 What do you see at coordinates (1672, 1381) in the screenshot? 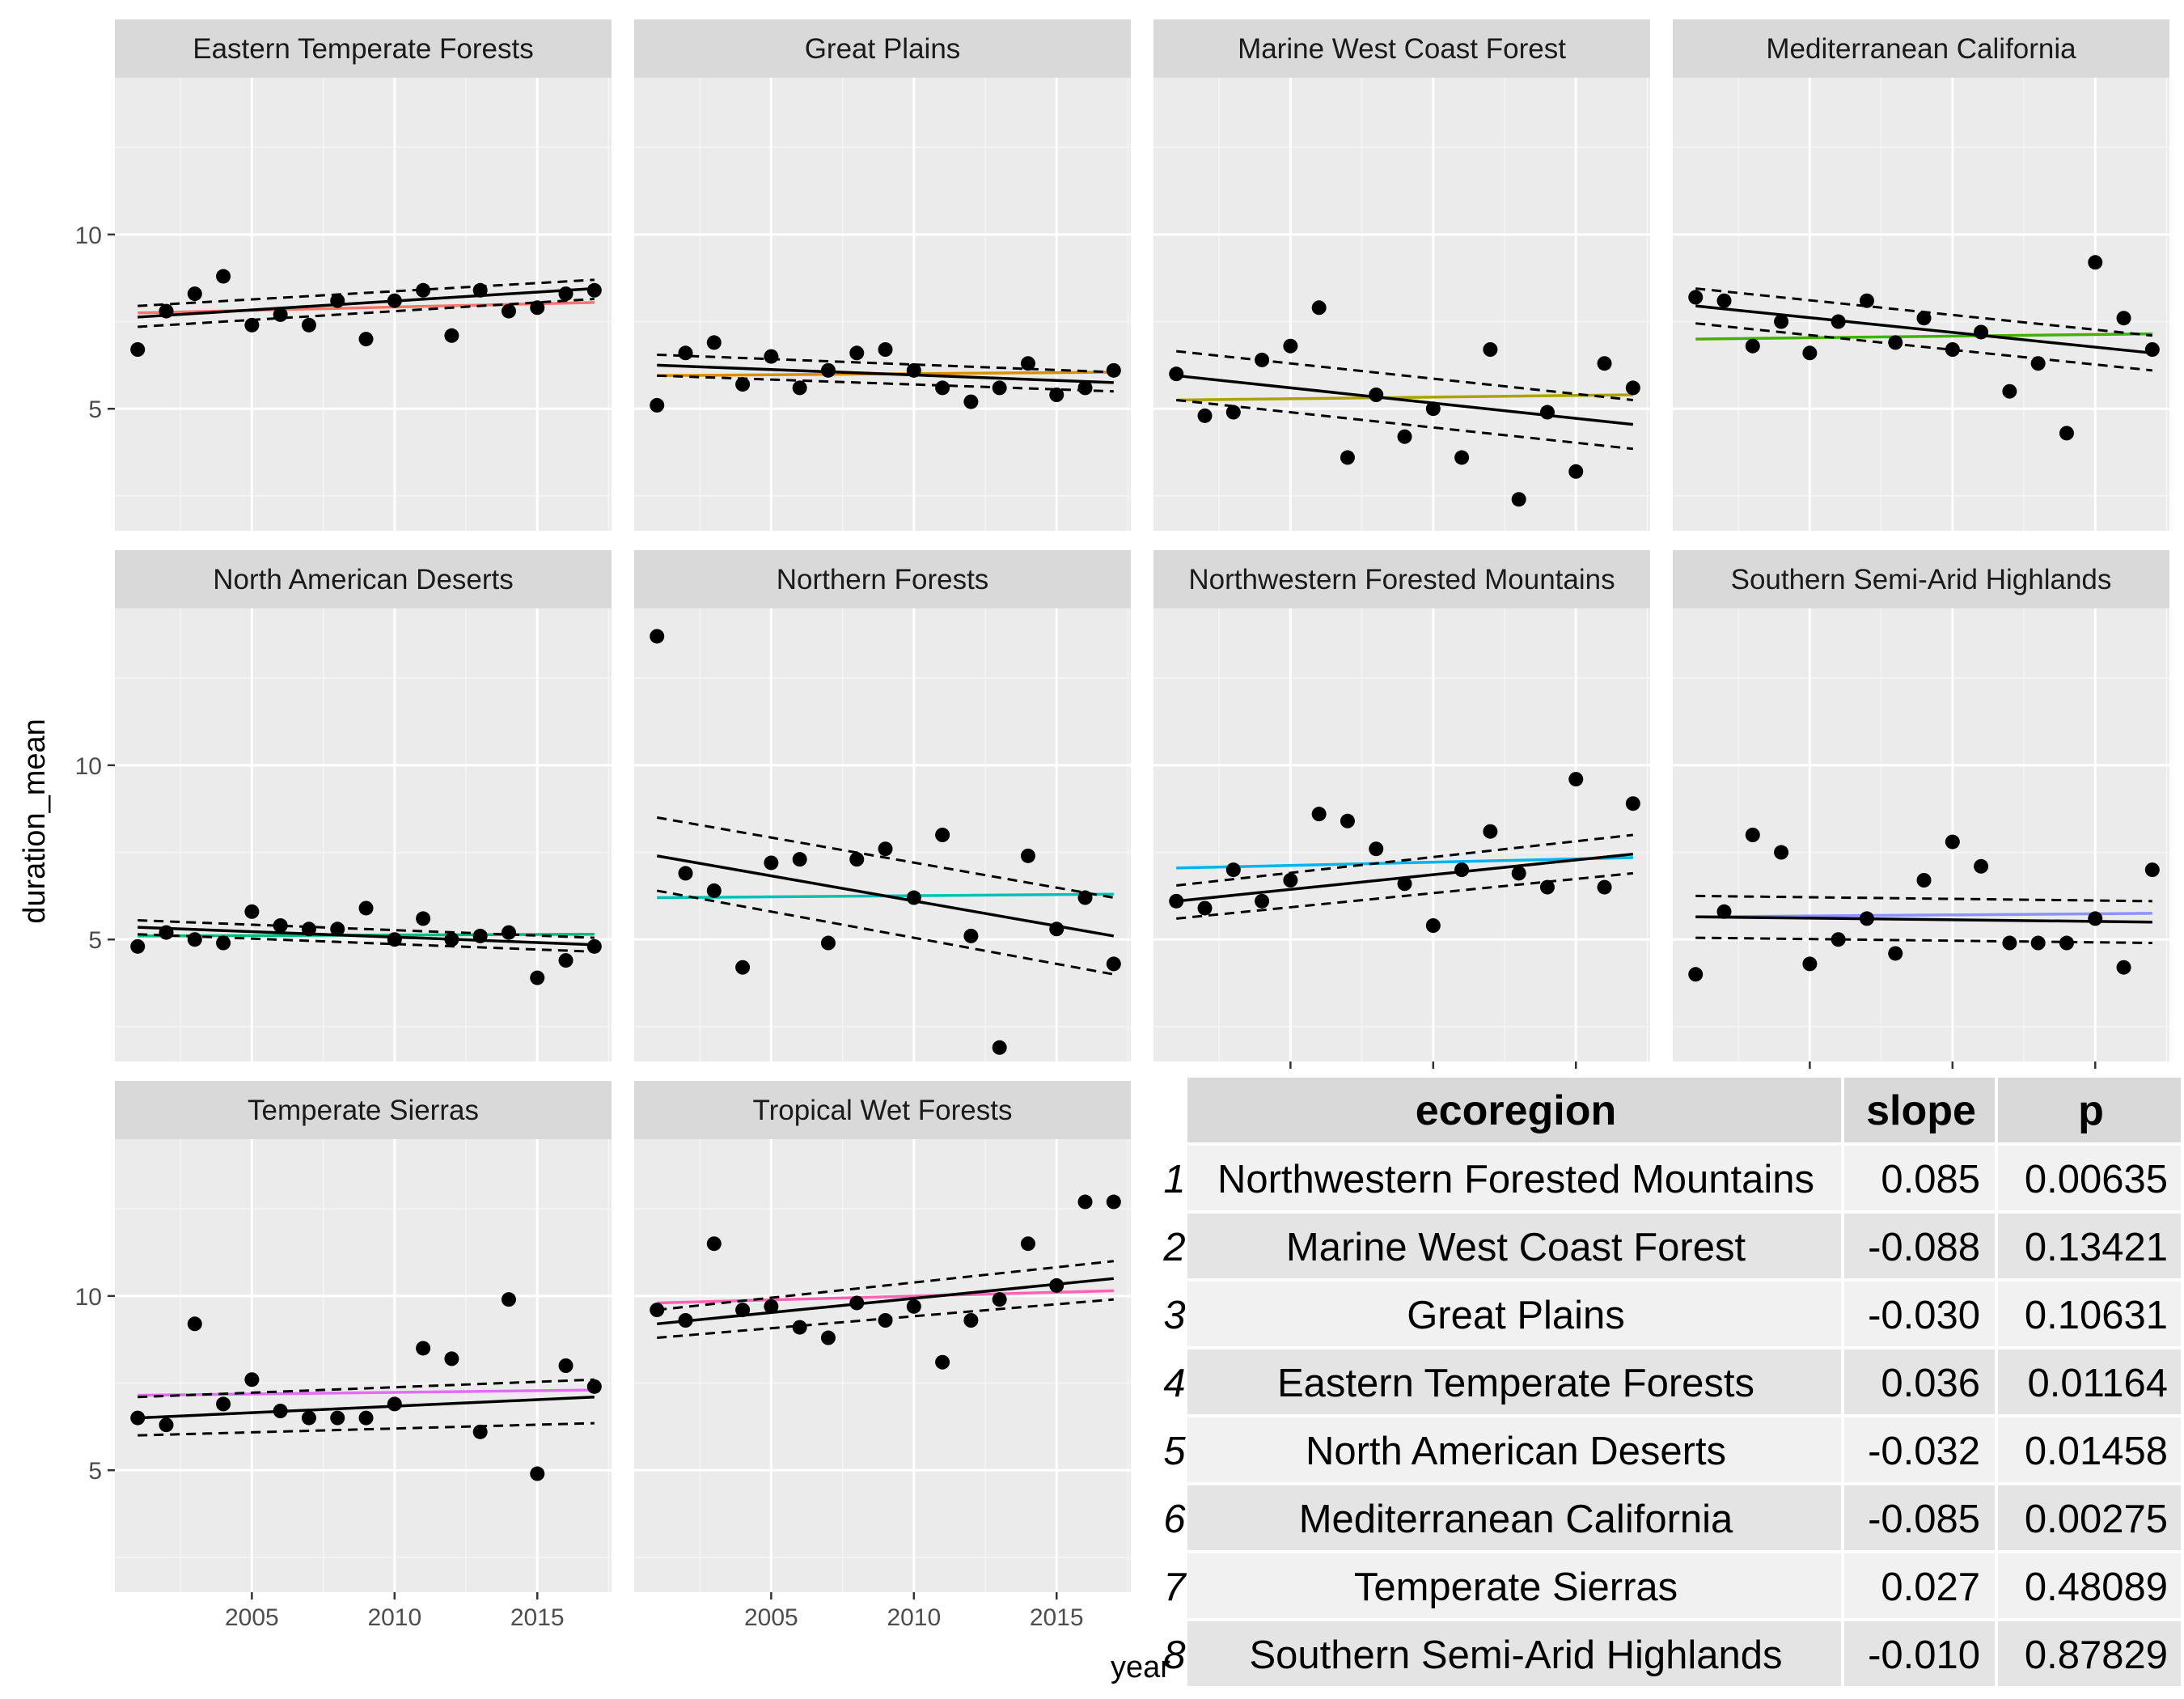
I see `table-row: 4 Eastern Temperate Forests 0.036 0.01164` at bounding box center [1672, 1381].